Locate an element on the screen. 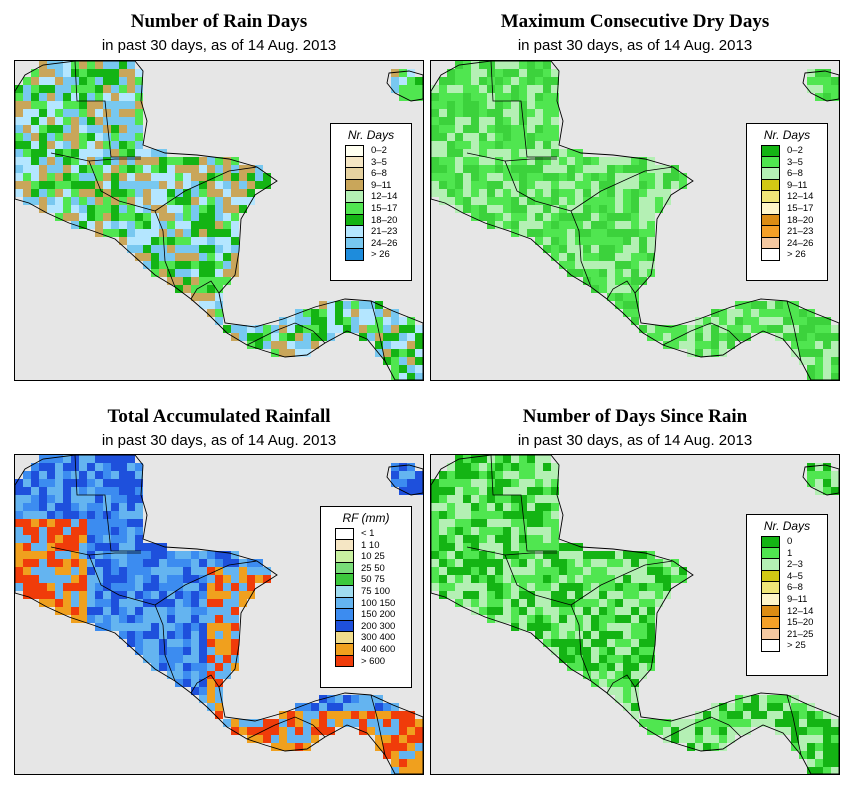 Image resolution: width=851 pixels, height=793 pixels. panel-subtitle: in past 30 days, as of 14 Aug. 2013 is located at coordinates (219, 440).